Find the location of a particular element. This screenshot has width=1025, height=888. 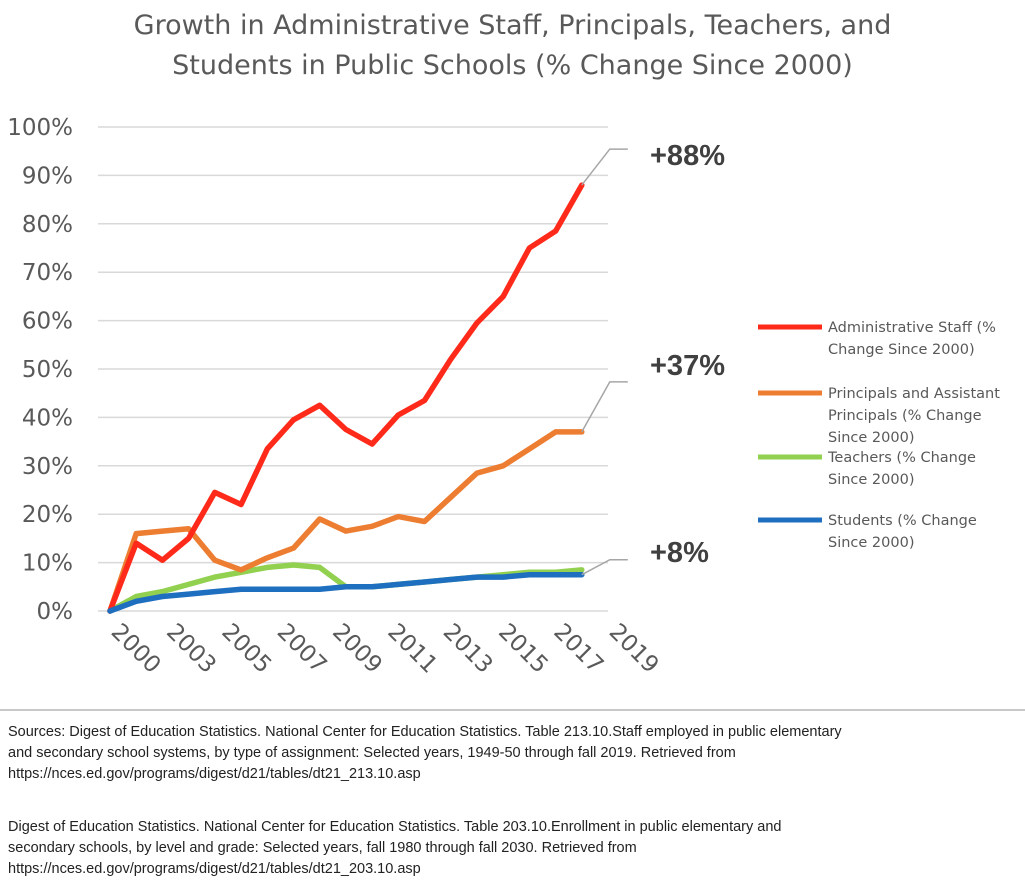

legend-entry-line: Teachers (% Change is located at coordinates (901, 458).